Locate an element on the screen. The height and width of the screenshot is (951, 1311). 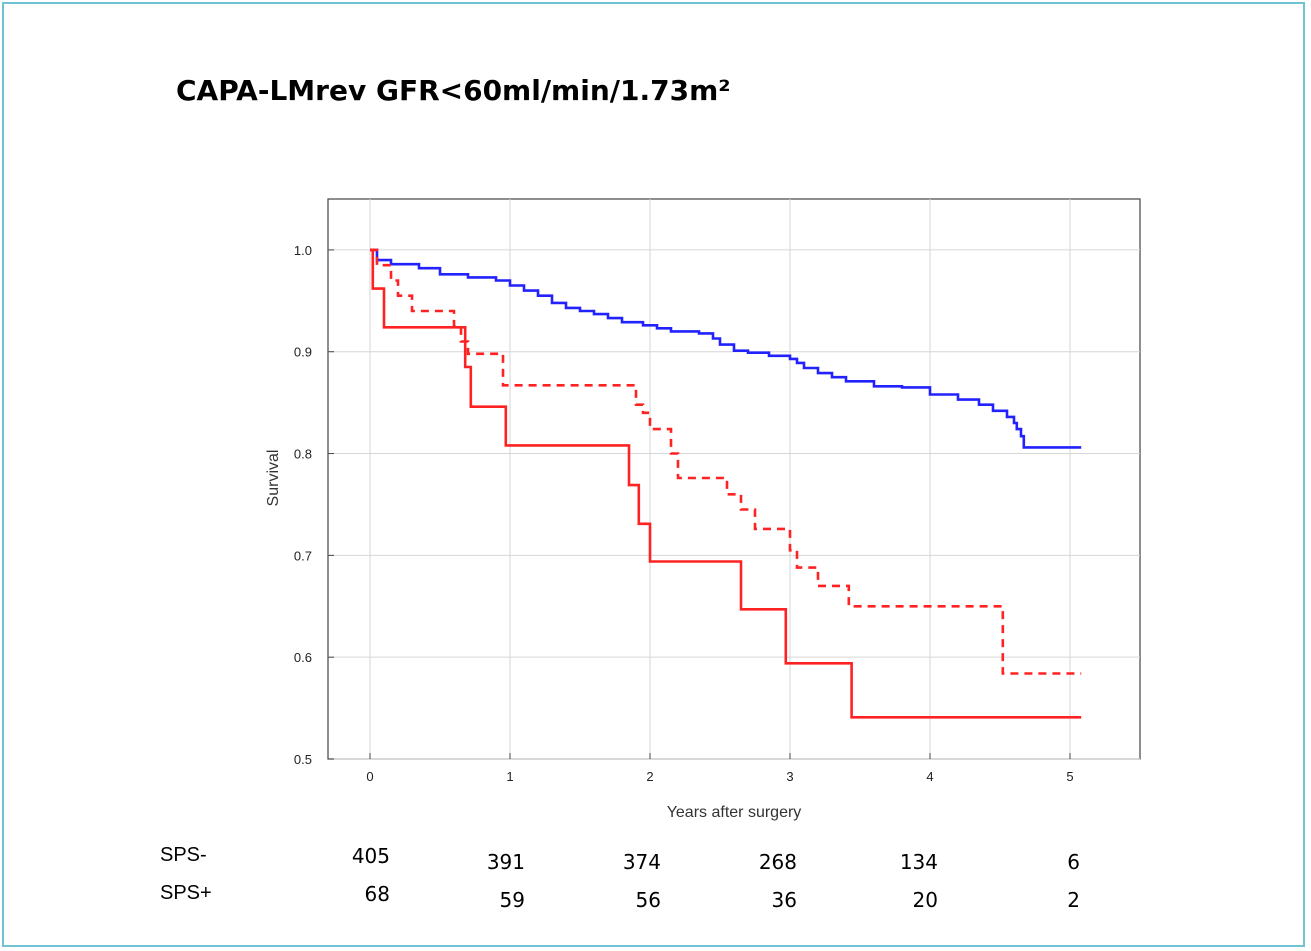
y-tick-label: 1.0 is located at coordinates (303, 250).